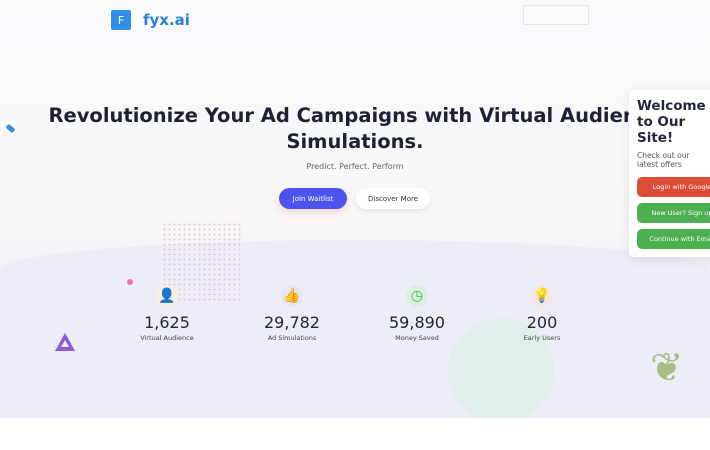 The width and height of the screenshot is (710, 450). Describe the element at coordinates (663, 160) in the screenshot. I see `welcome-subtitle: Check out our latest offers` at that location.